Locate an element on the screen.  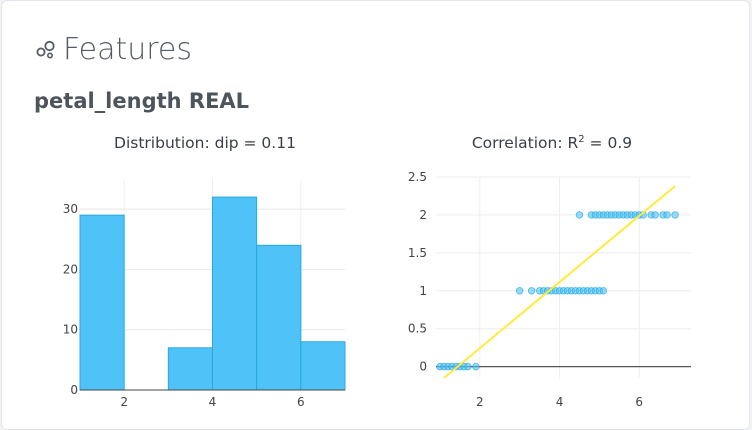
correlation-title-suffix: = 0.9 is located at coordinates (608, 143).